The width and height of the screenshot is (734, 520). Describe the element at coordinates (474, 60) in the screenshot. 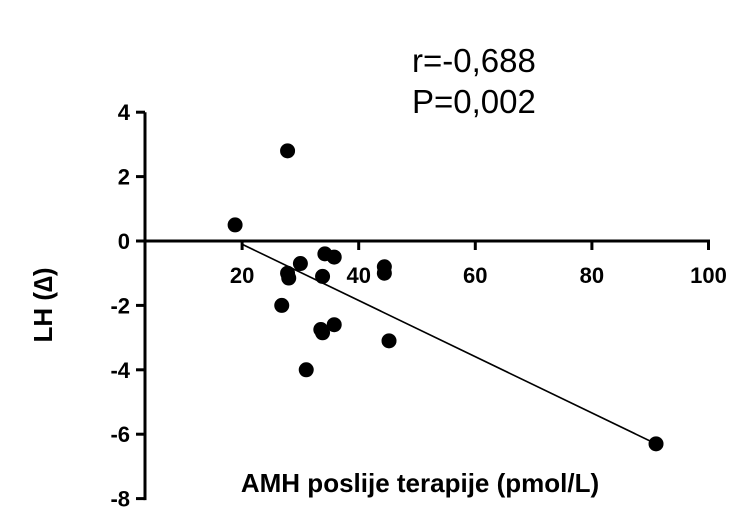

I see `correlation-annotation: r=-0,688` at that location.